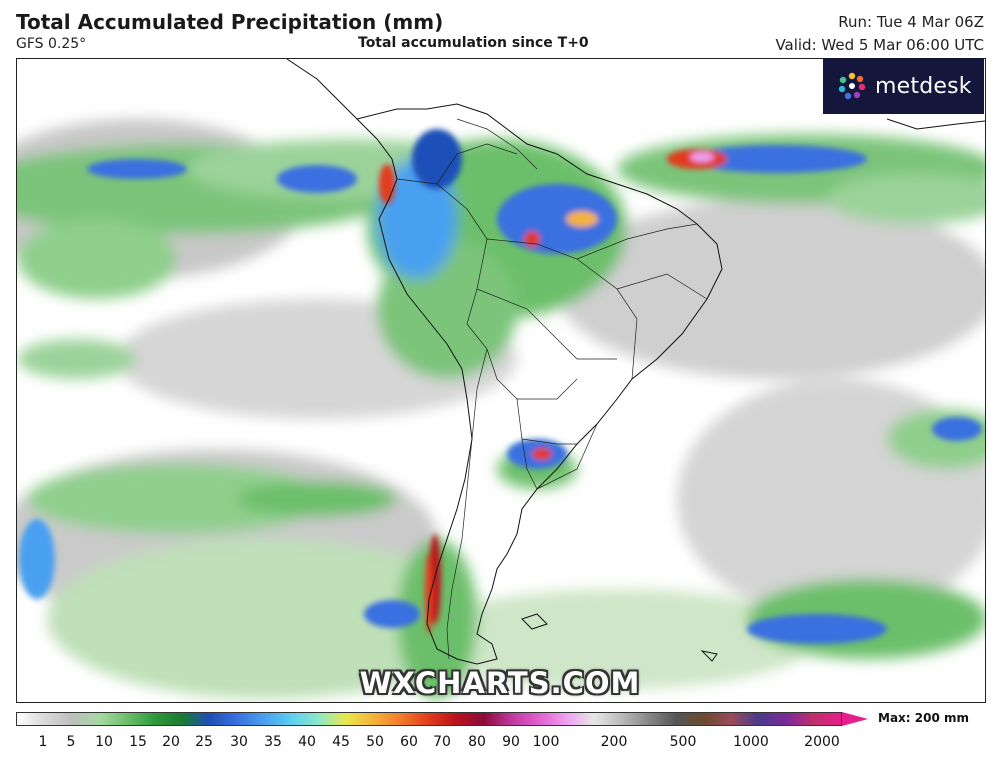 This screenshot has width=1000, height=767. Describe the element at coordinates (751, 742) in the screenshot. I see `color-scale-tick-label: 1000` at that location.